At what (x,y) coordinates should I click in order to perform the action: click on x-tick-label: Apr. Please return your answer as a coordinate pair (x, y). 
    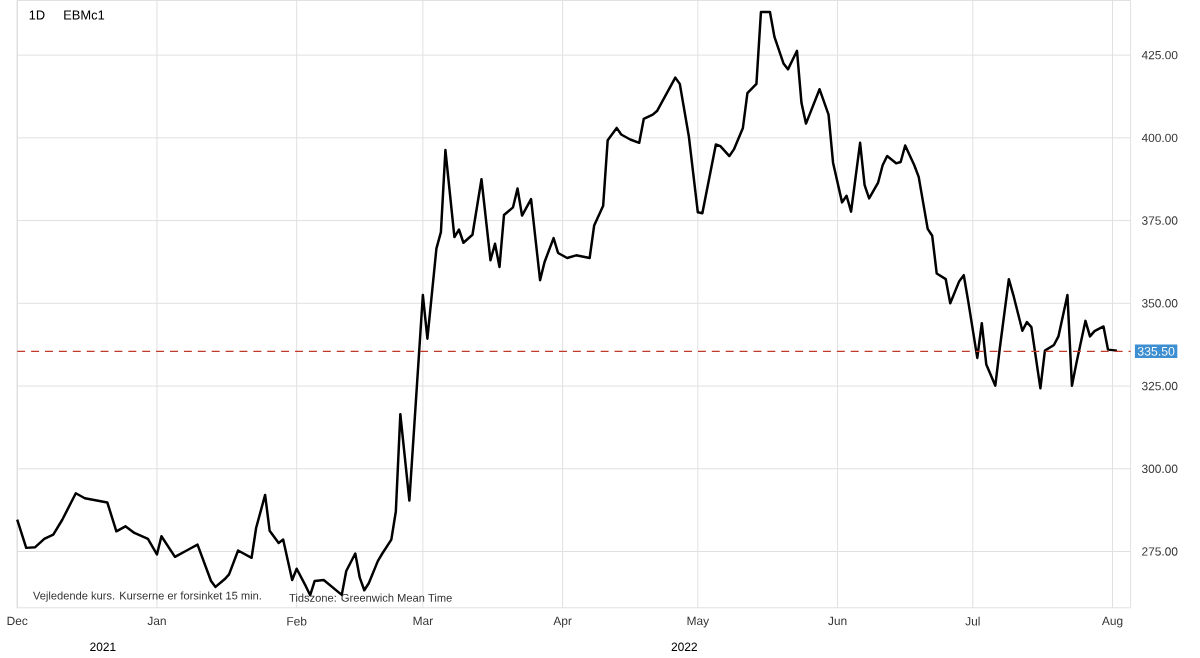
    Looking at the image, I should click on (562, 622).